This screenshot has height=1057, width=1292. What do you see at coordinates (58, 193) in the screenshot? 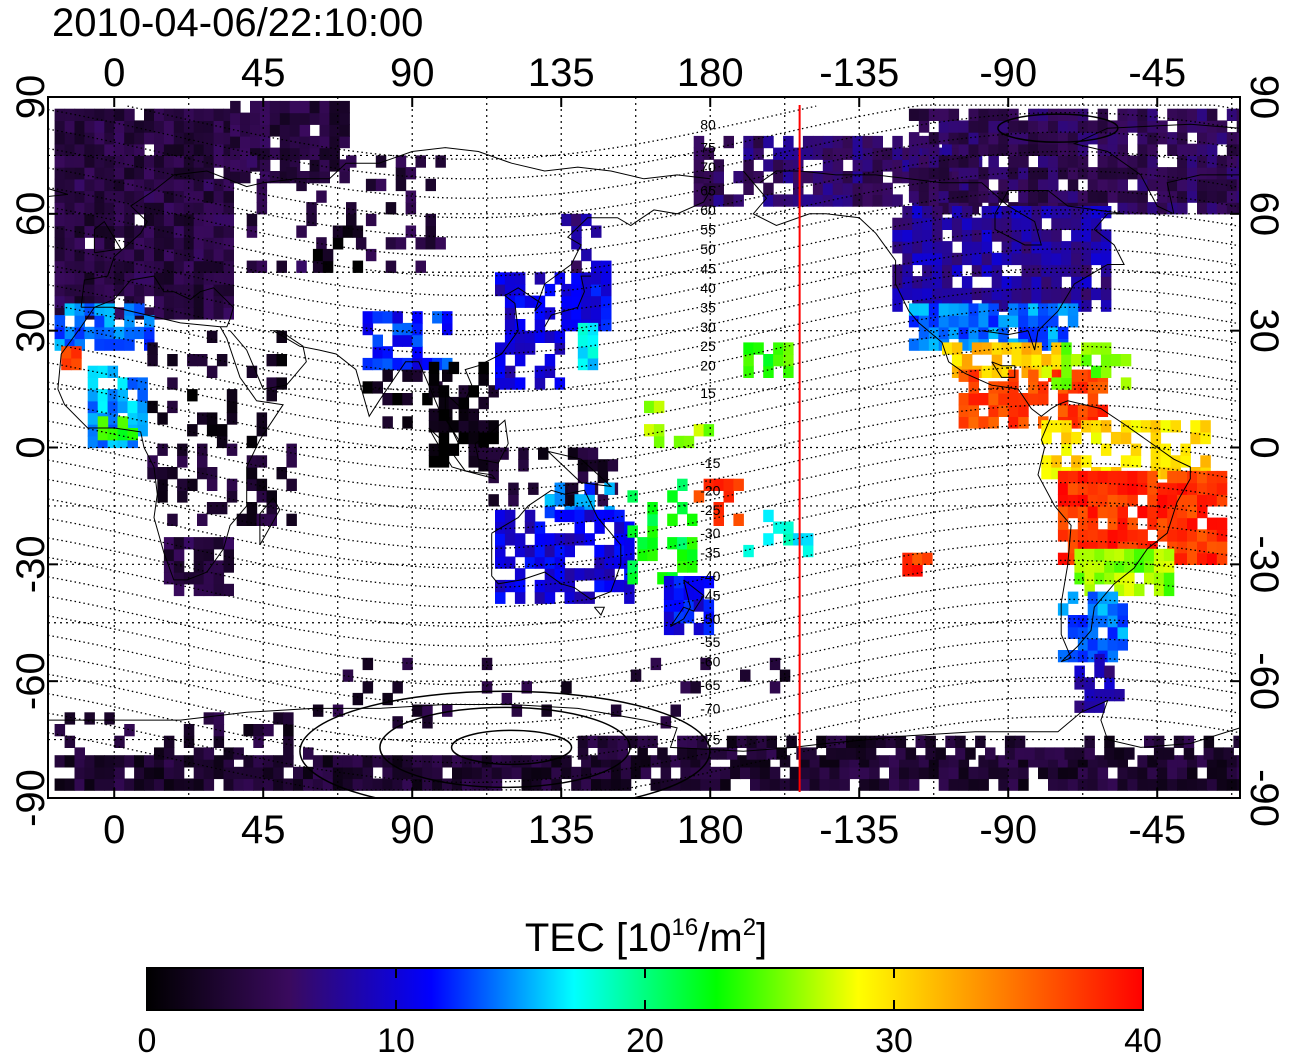
I see `coastline` at bounding box center [58, 193].